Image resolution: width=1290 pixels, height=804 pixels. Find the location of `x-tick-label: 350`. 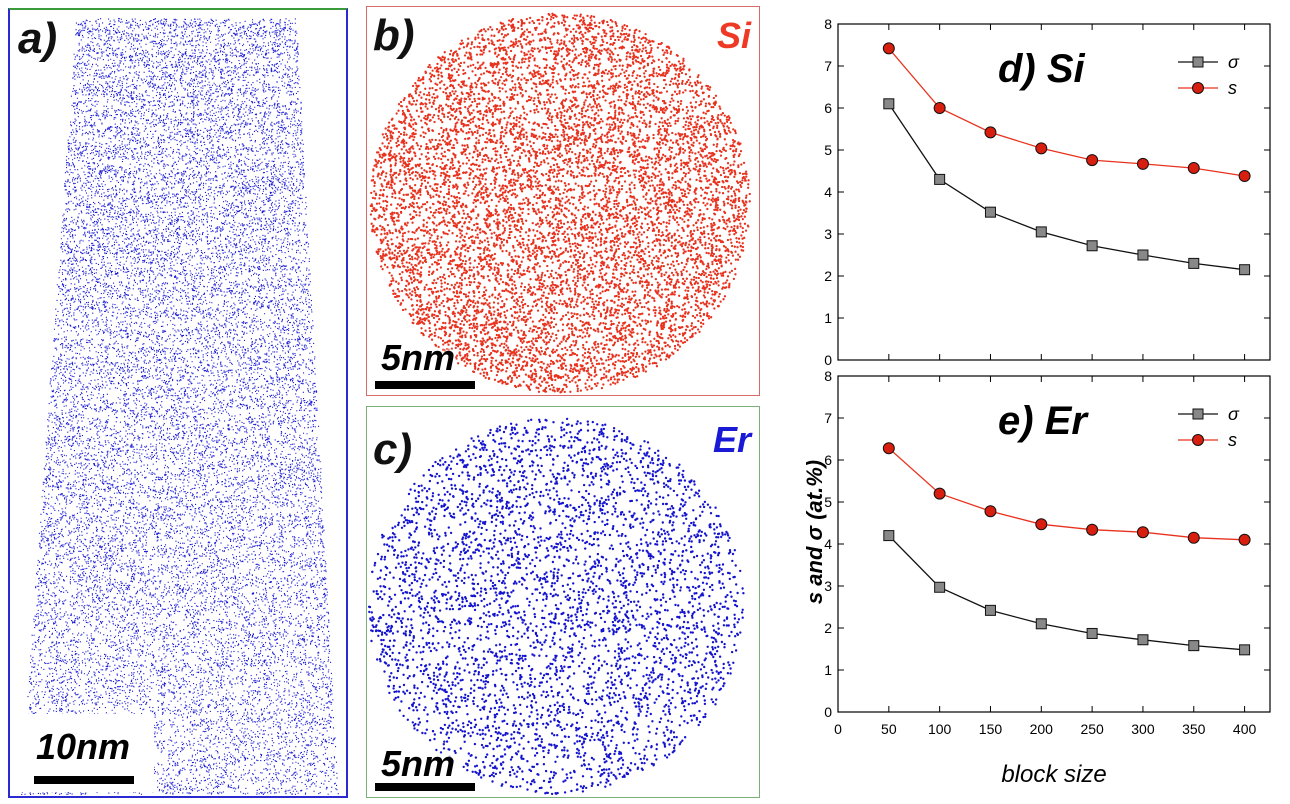

x-tick-label: 350 is located at coordinates (1194, 729).